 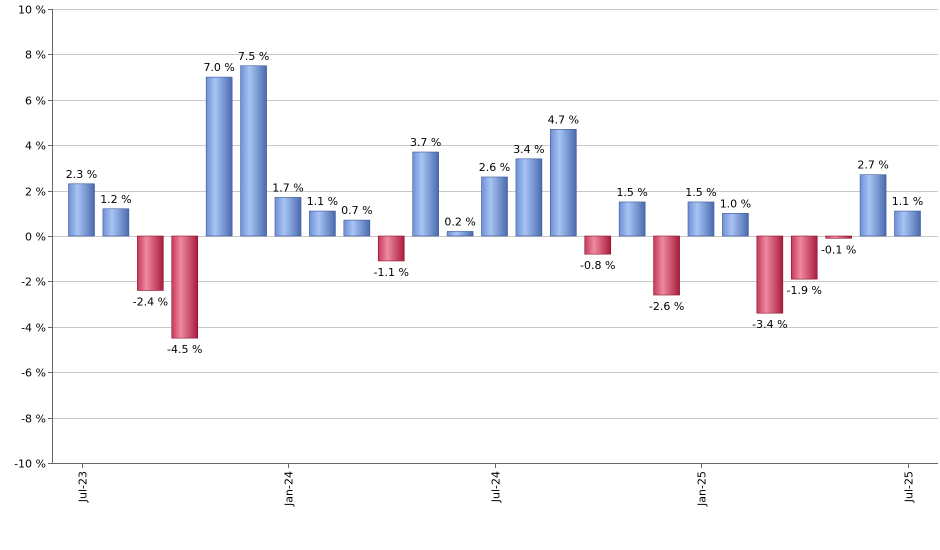 I want to click on data-label: 2.3 %, so click(x=81, y=174).